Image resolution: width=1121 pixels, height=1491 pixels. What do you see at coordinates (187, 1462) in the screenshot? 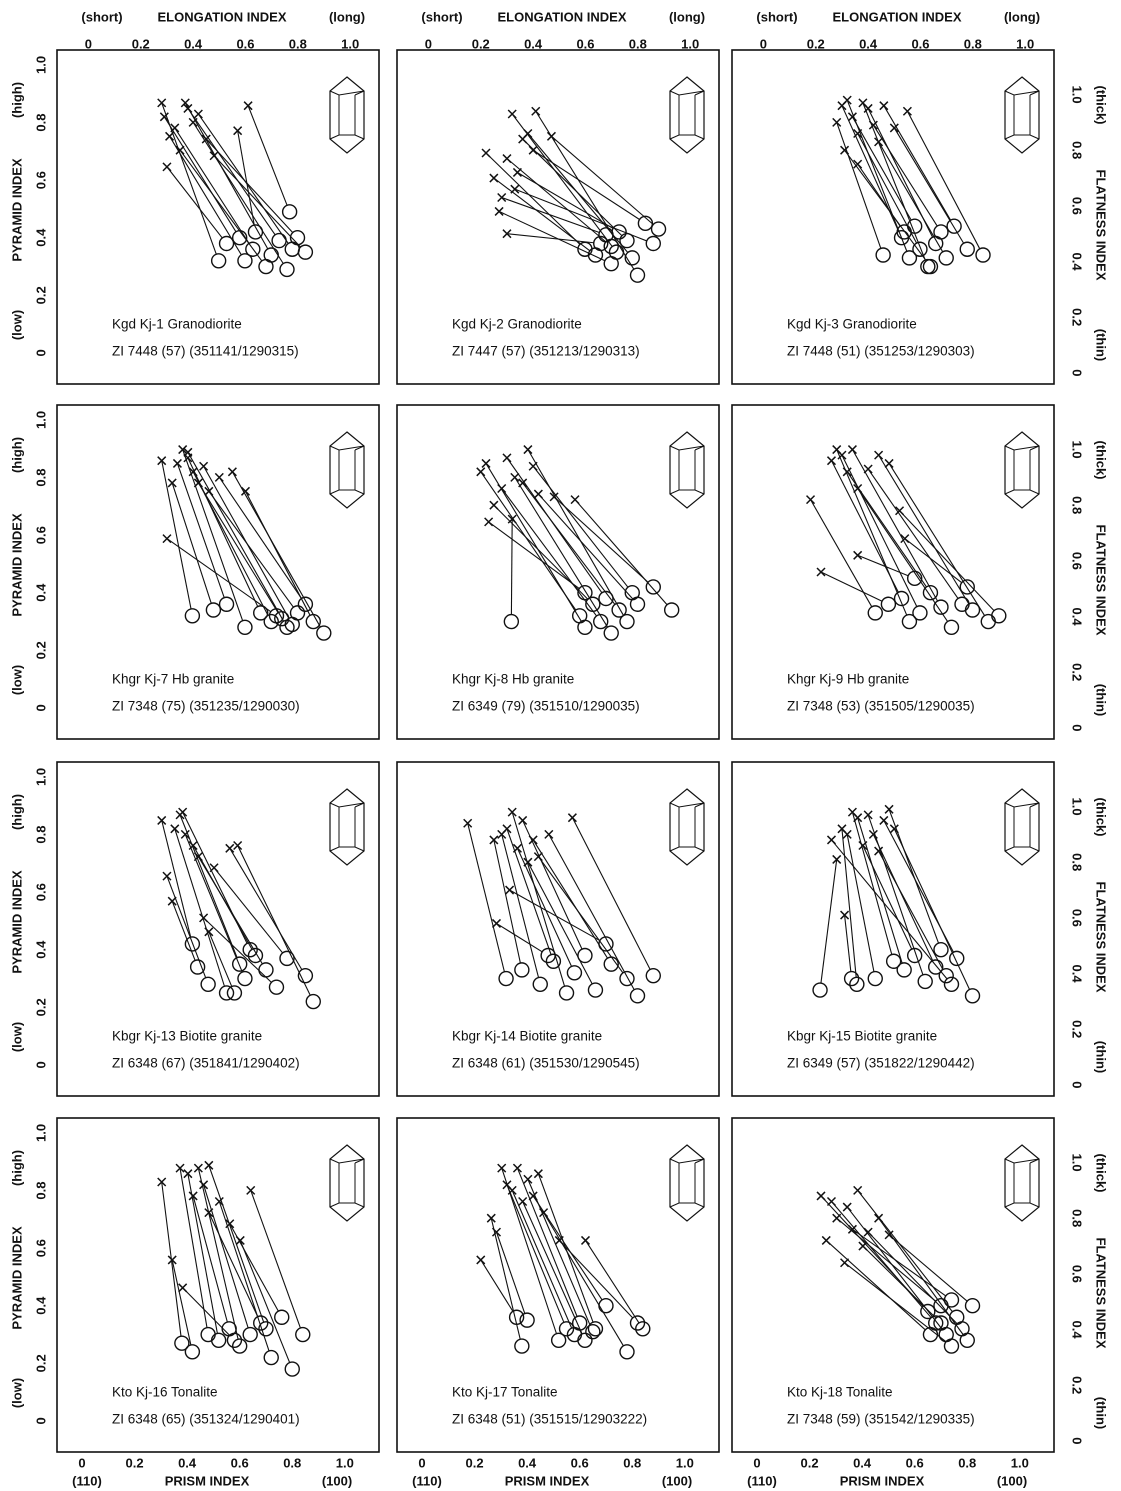
I see `bottom-tick-label: 0.4` at bounding box center [187, 1462].